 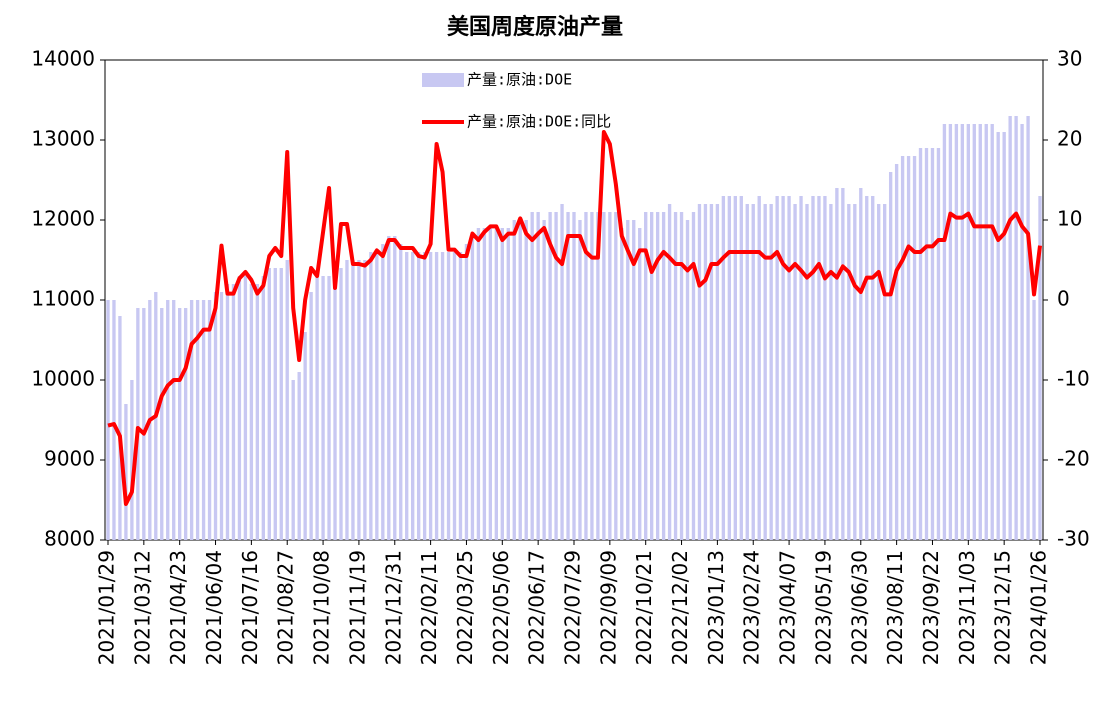 I want to click on legend-label: 产量:原油:DOE:同比, so click(x=539, y=122).